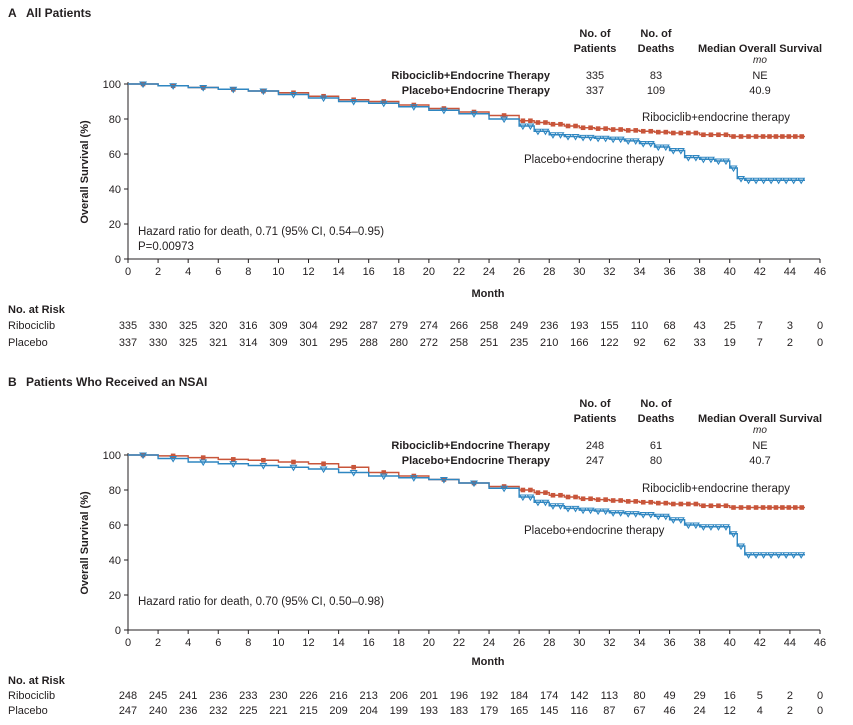  Describe the element at coordinates (429, 272) in the screenshot. I see `x-tick-label: 20` at that location.